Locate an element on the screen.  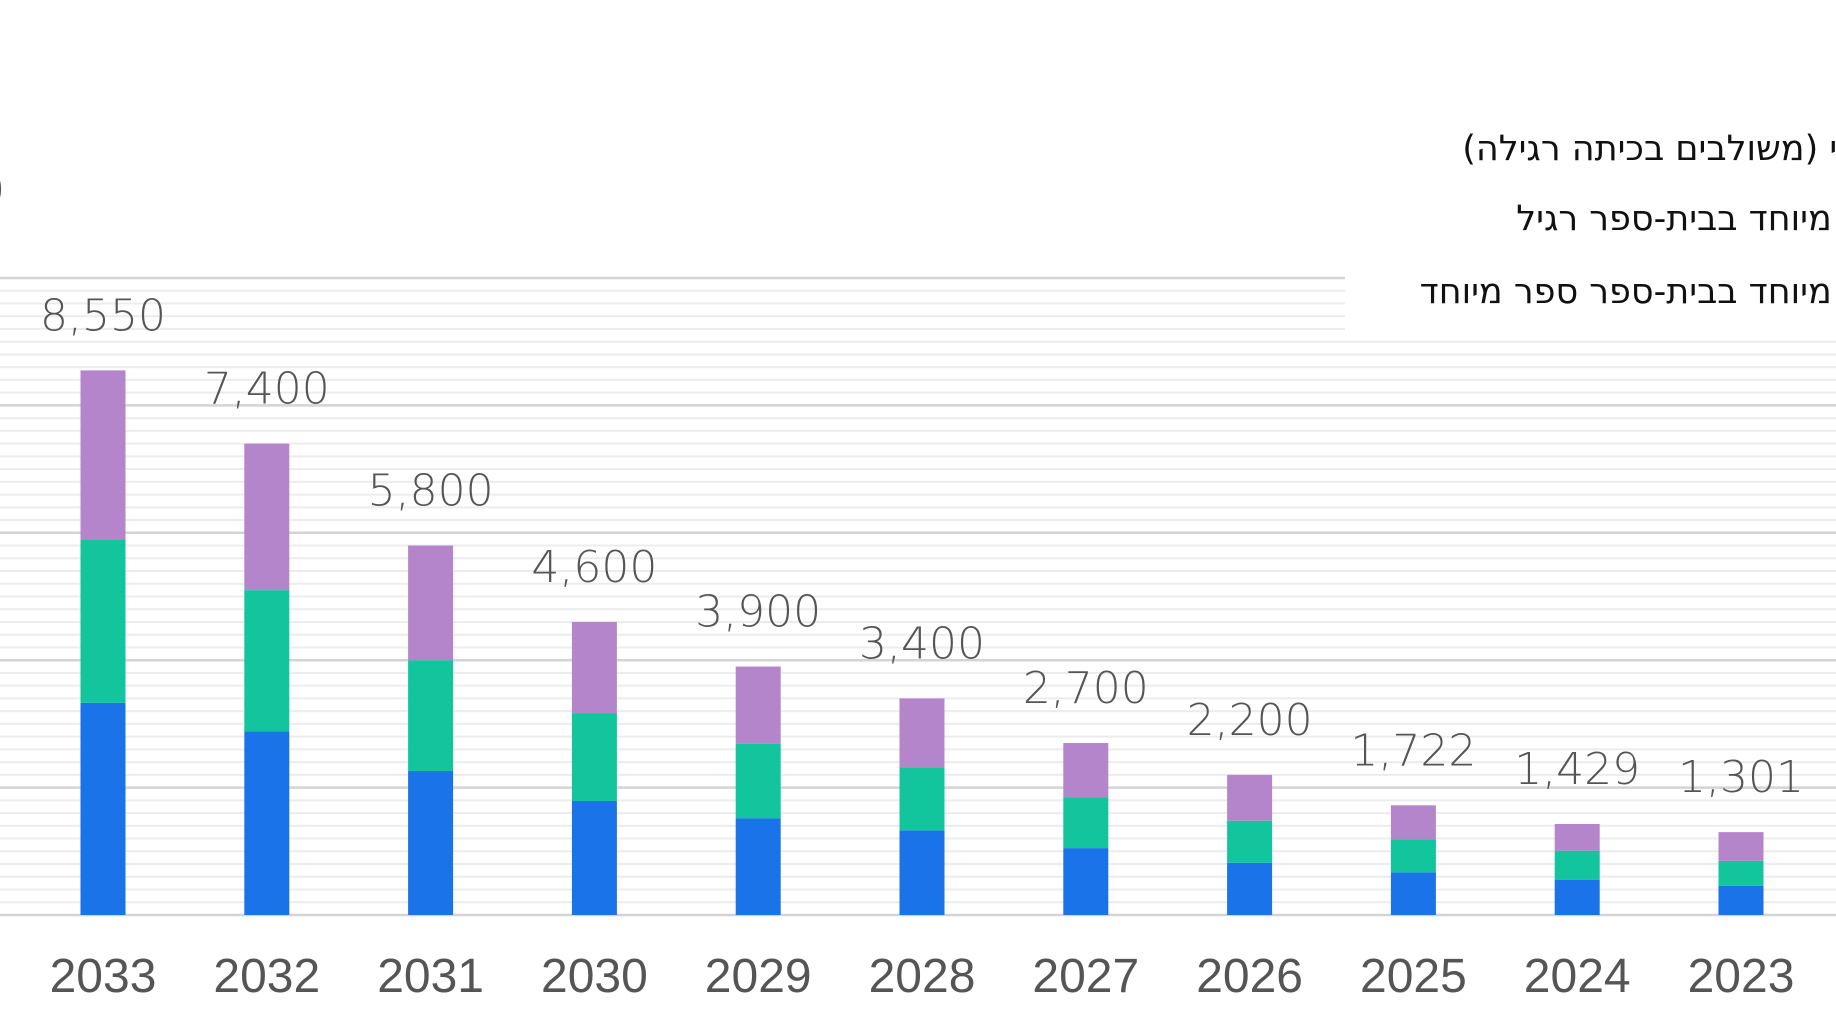
x-tick-label: 2030 is located at coordinates (594, 976).